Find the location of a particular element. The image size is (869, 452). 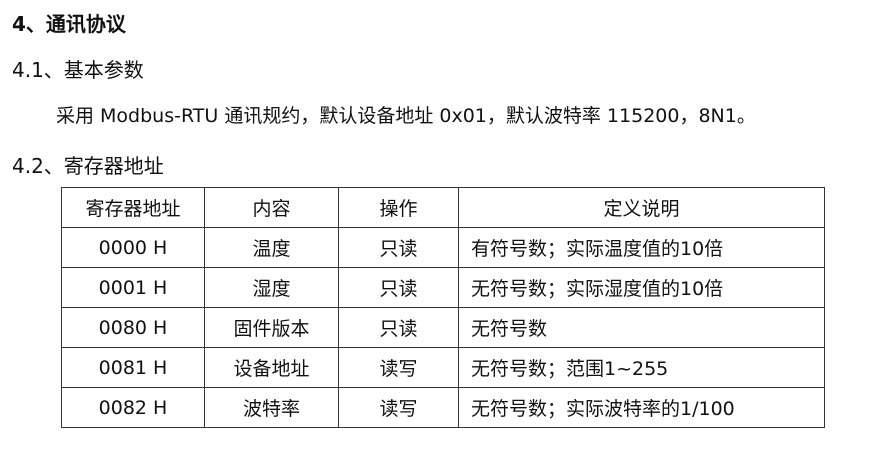

definition-cell: 无符号数 is located at coordinates (641, 327).